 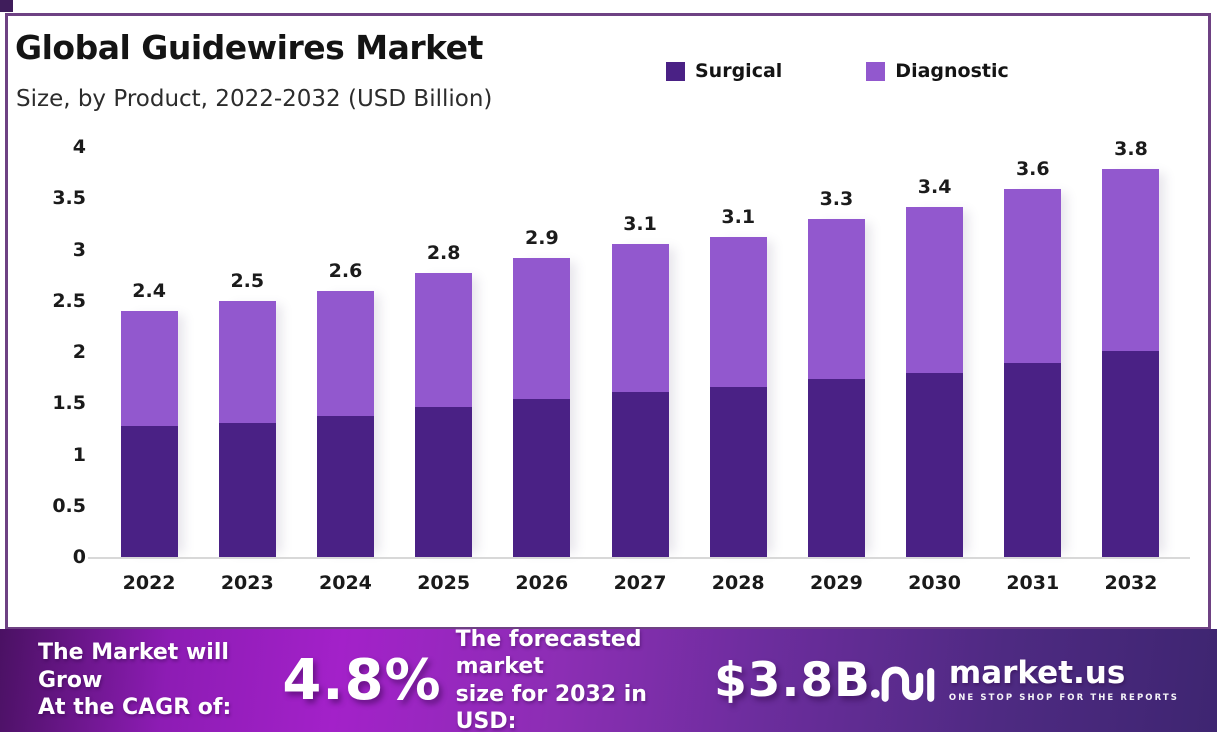 What do you see at coordinates (1033, 583) in the screenshot?
I see `x-tick-label-2031: 2031` at bounding box center [1033, 583].